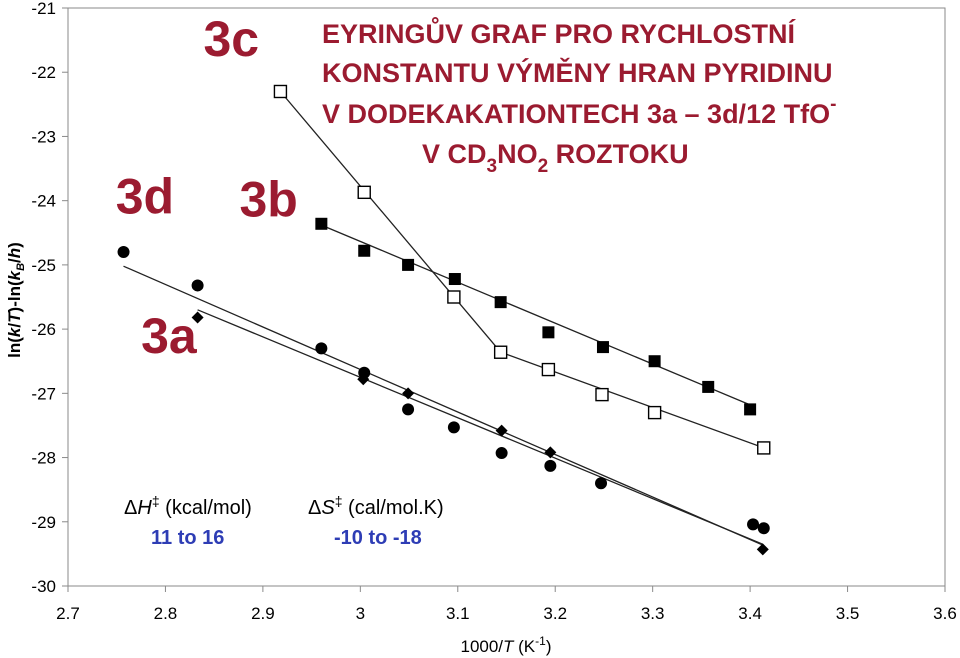 The width and height of the screenshot is (960, 658). I want to click on x-axis-title: 1000/T (K-1), so click(505, 645).